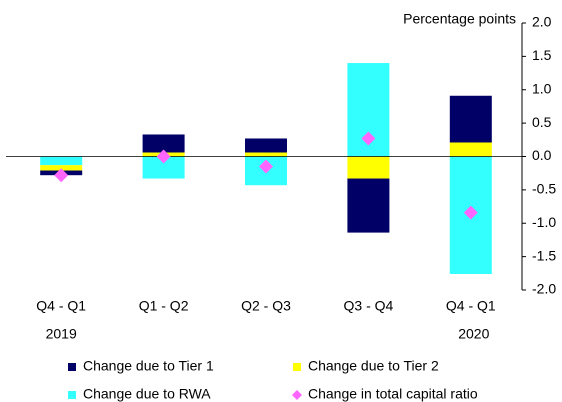 Image resolution: width=562 pixels, height=402 pixels. I want to click on legend-label: Change due to RWA, so click(147, 394).